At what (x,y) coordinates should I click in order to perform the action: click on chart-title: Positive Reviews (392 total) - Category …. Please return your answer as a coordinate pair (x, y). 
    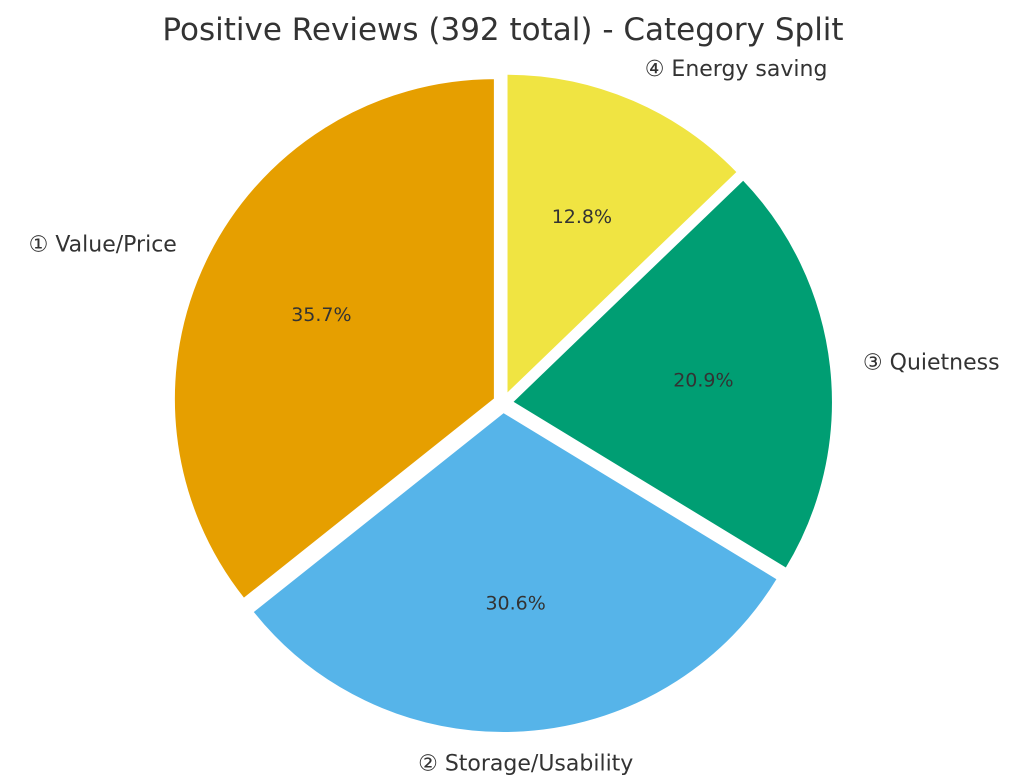
    Looking at the image, I should click on (502, 30).